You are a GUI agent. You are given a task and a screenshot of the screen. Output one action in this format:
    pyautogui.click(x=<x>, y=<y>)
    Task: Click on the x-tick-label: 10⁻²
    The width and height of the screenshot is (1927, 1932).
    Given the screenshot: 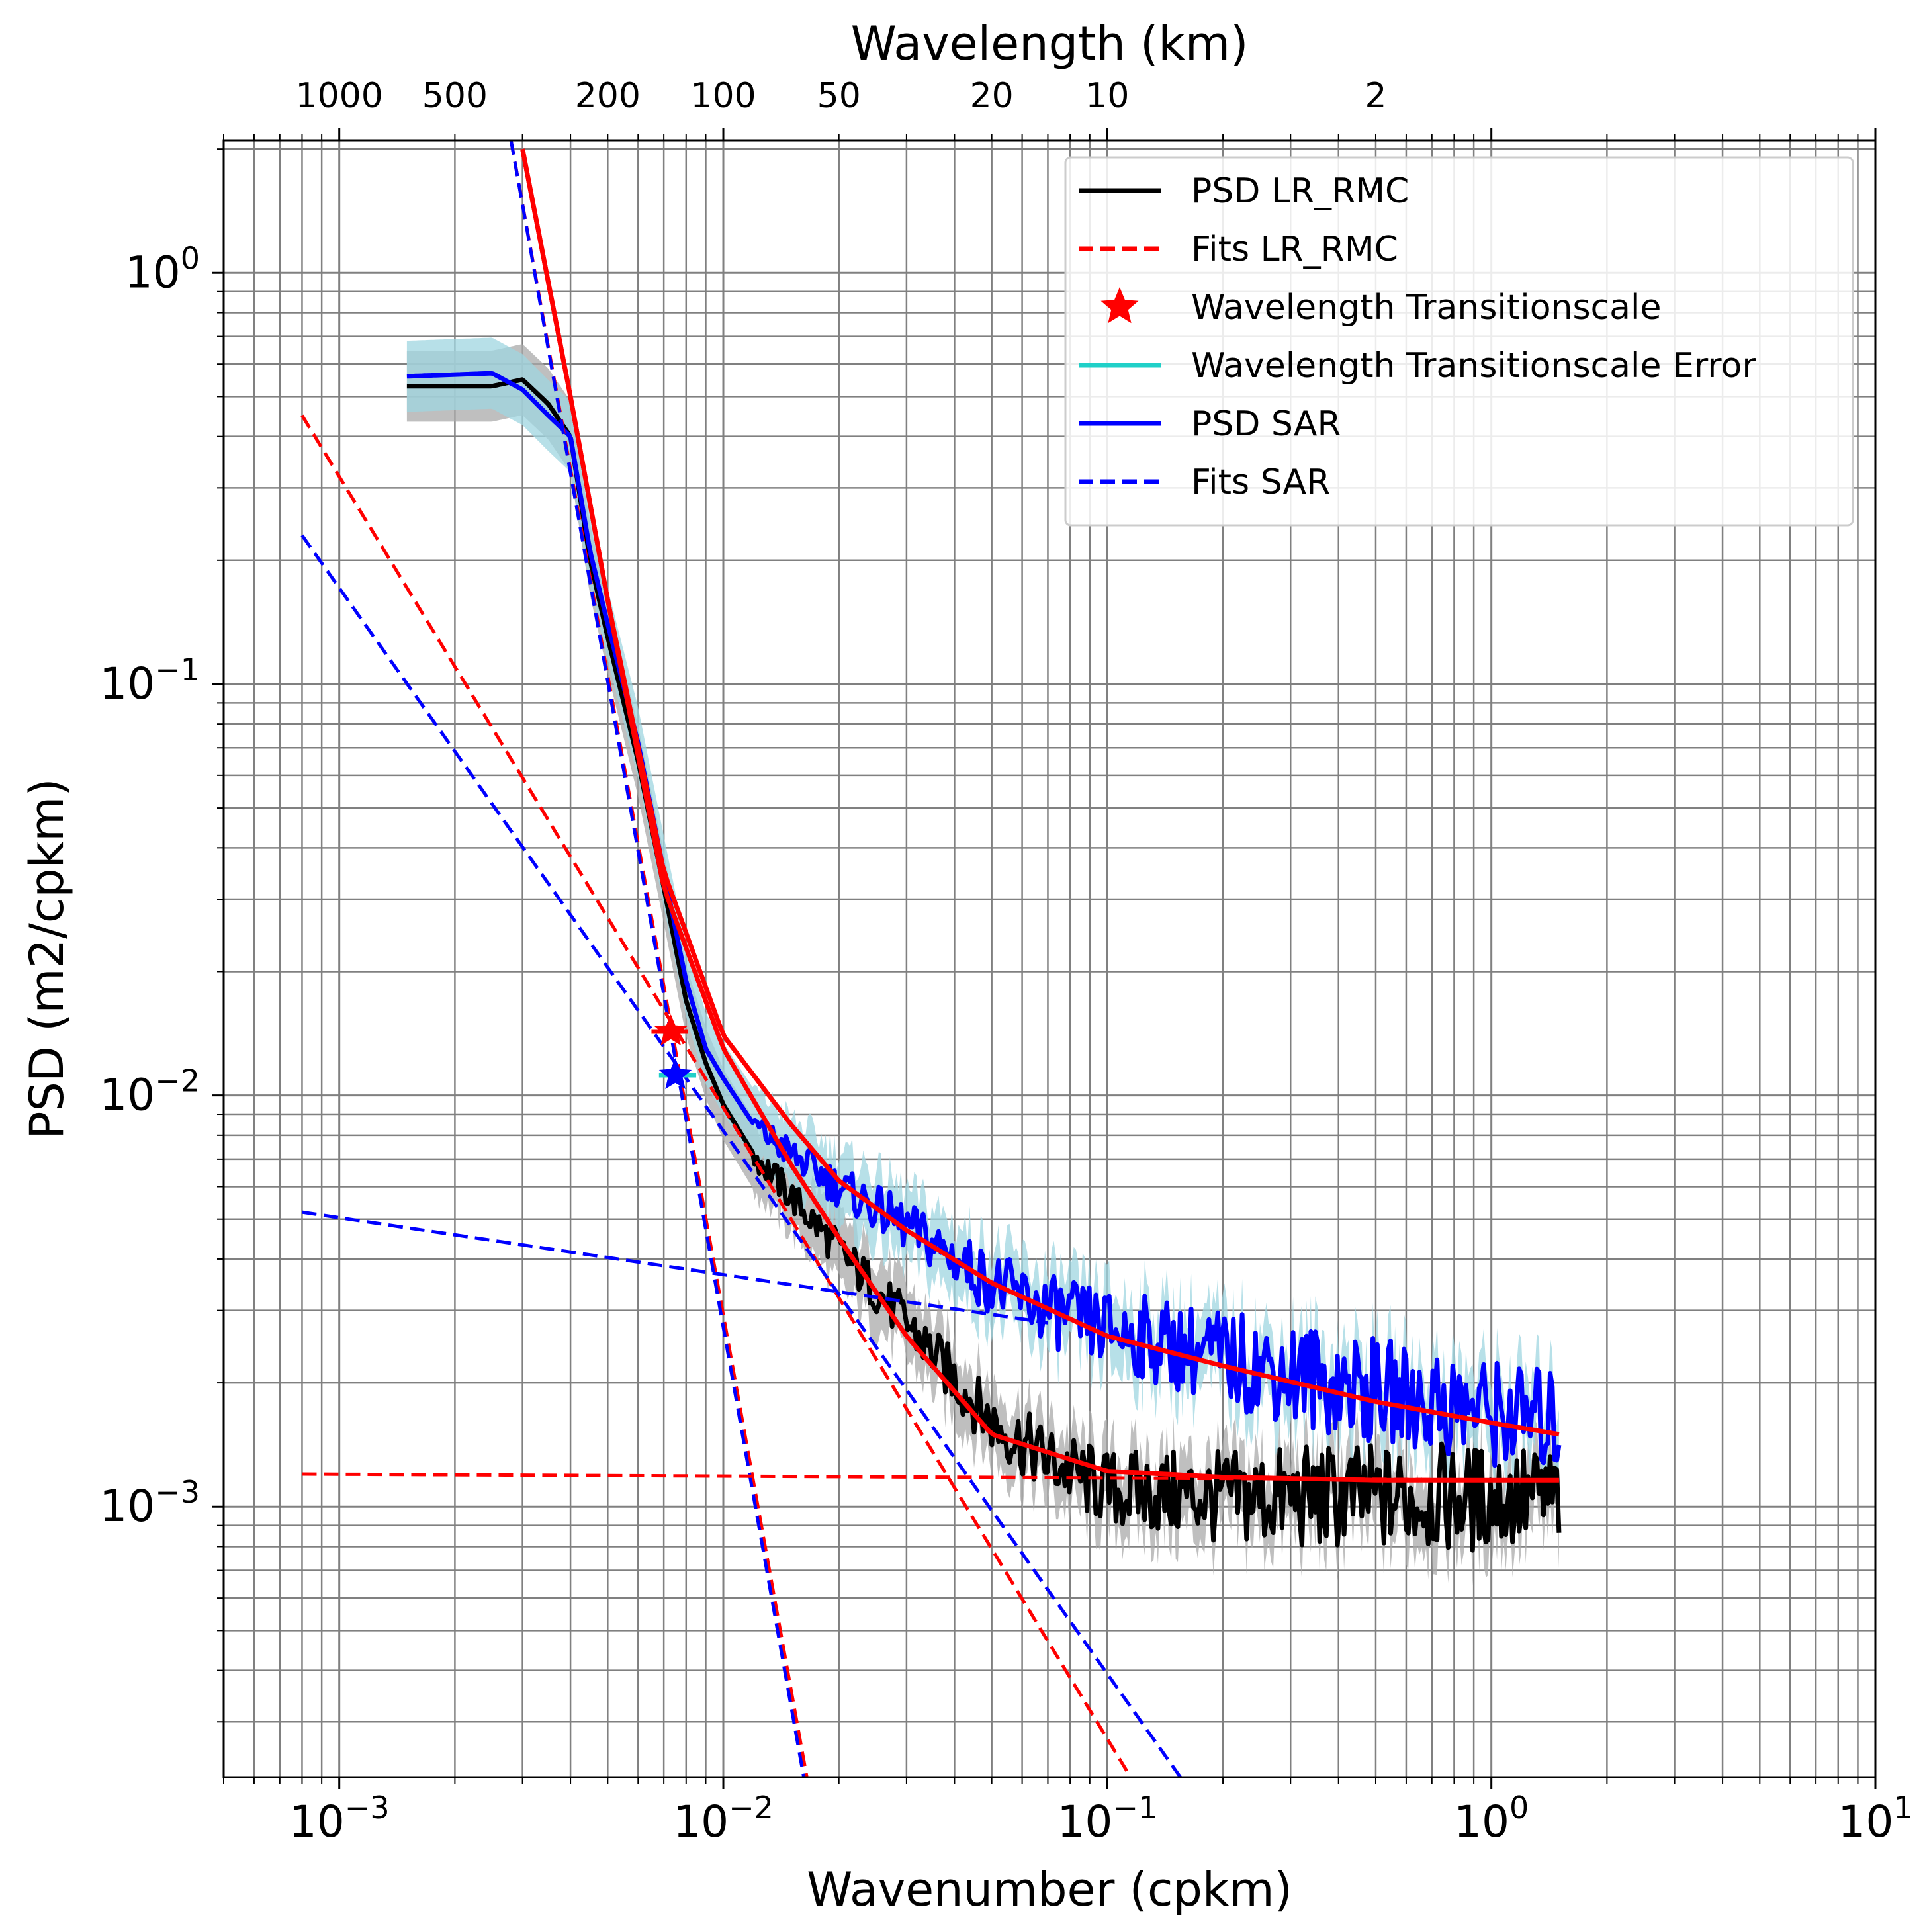 What is the action you would take?
    pyautogui.click(x=723, y=1818)
    